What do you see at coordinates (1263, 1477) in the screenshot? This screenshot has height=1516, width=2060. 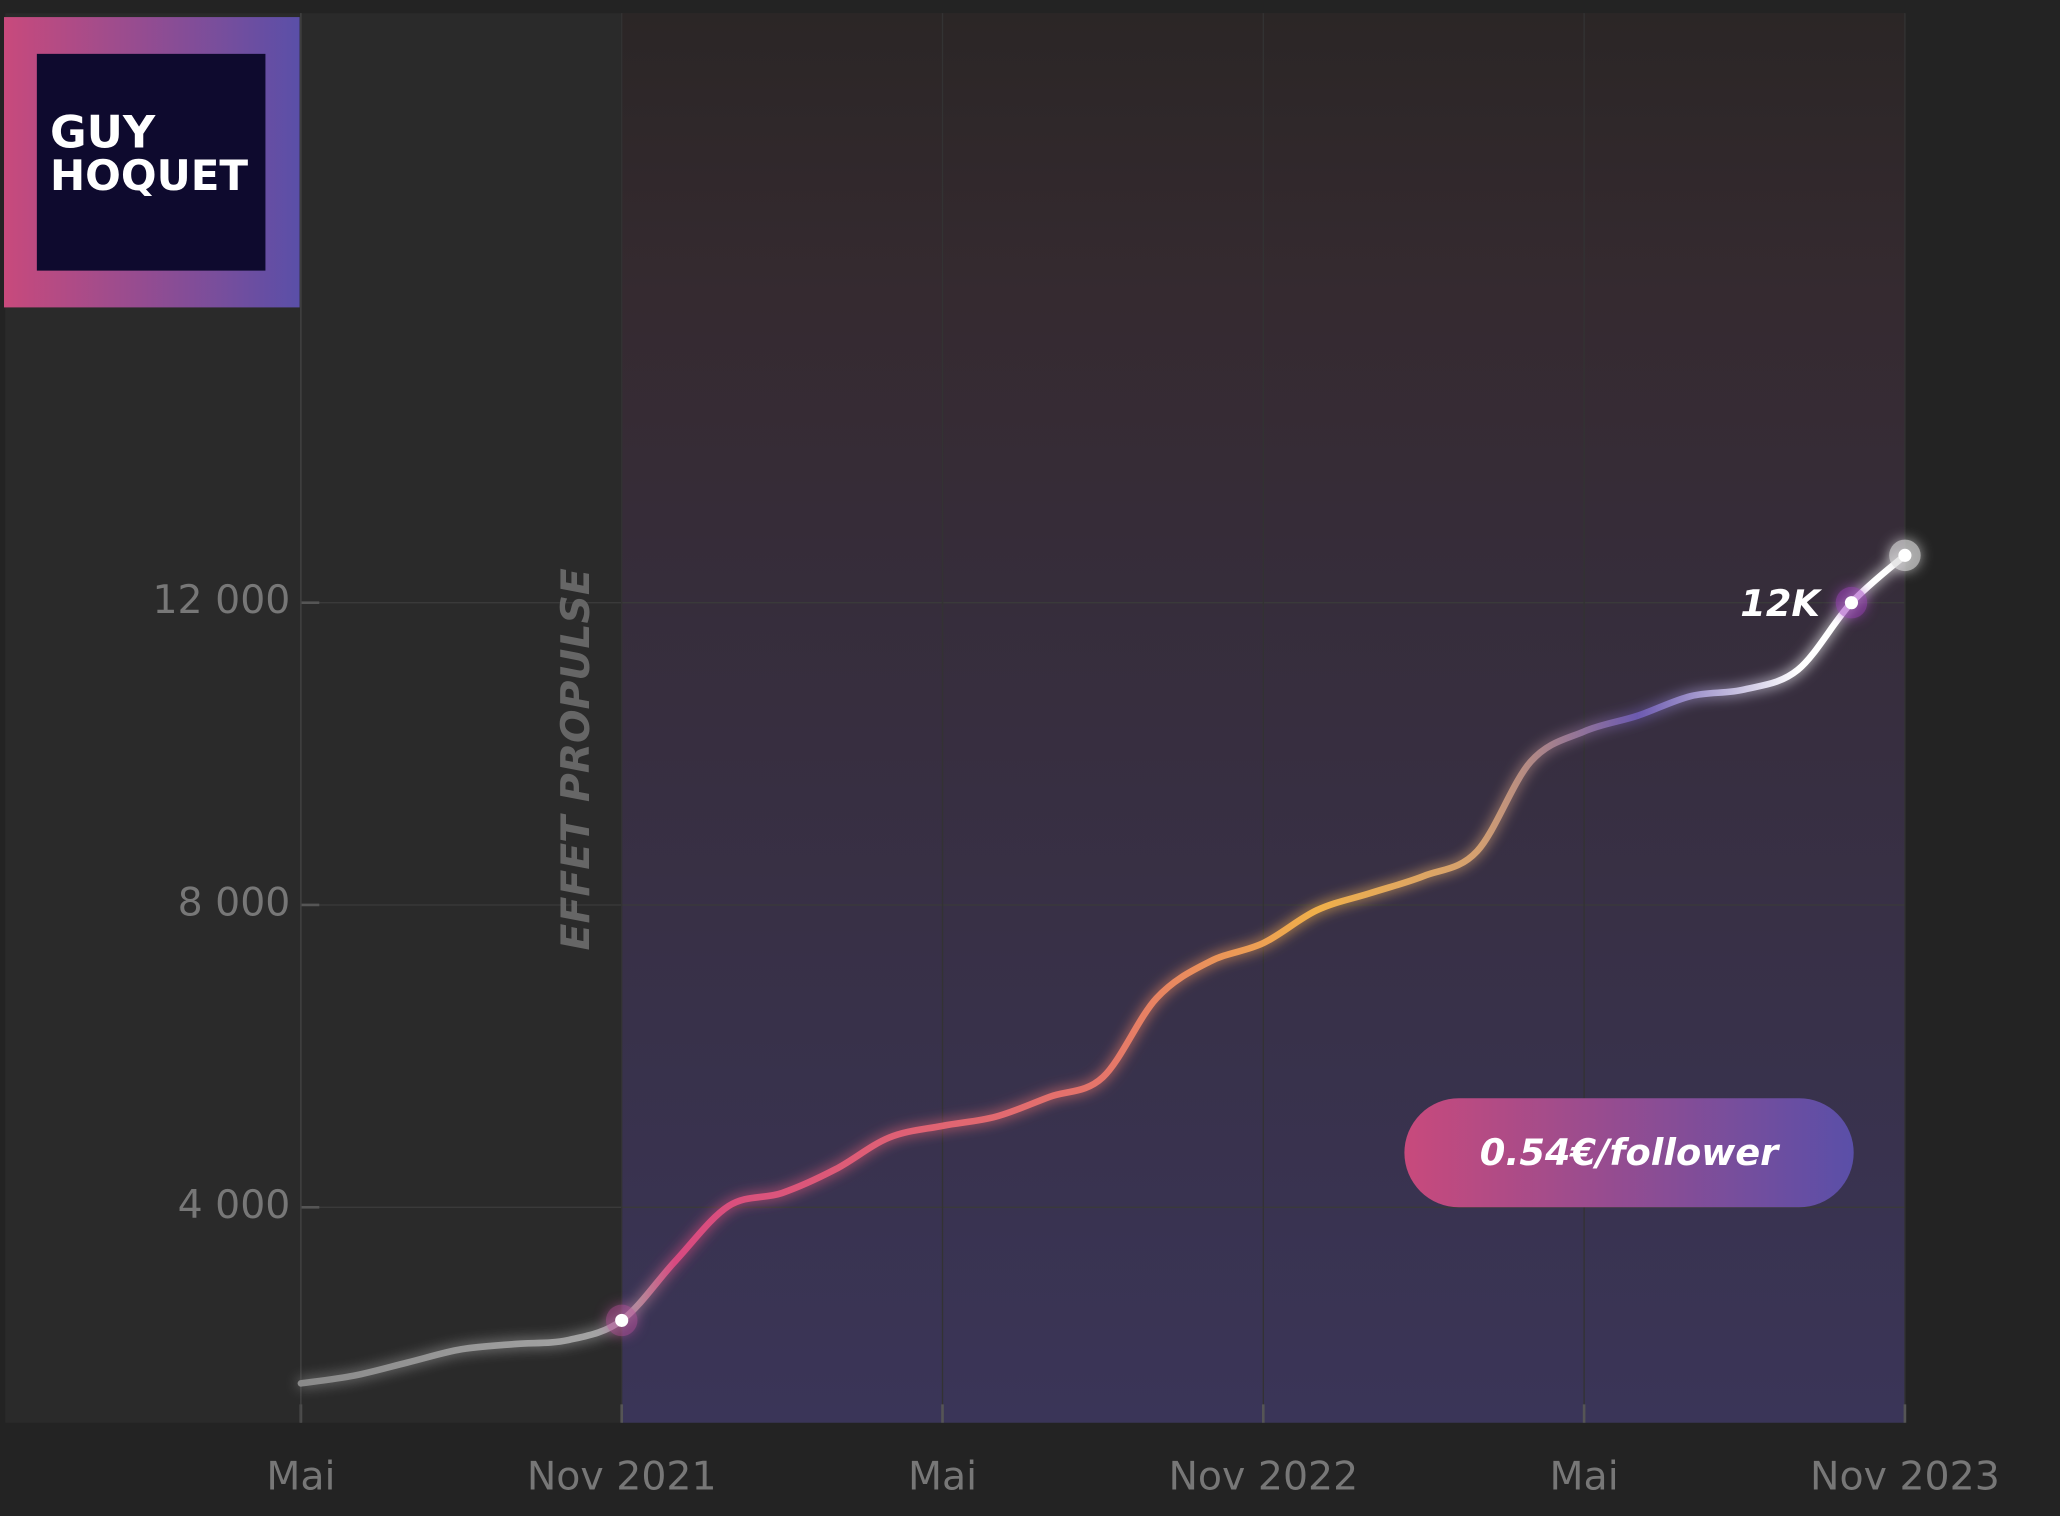 I see `x-tick-label: Nov 2022` at bounding box center [1263, 1477].